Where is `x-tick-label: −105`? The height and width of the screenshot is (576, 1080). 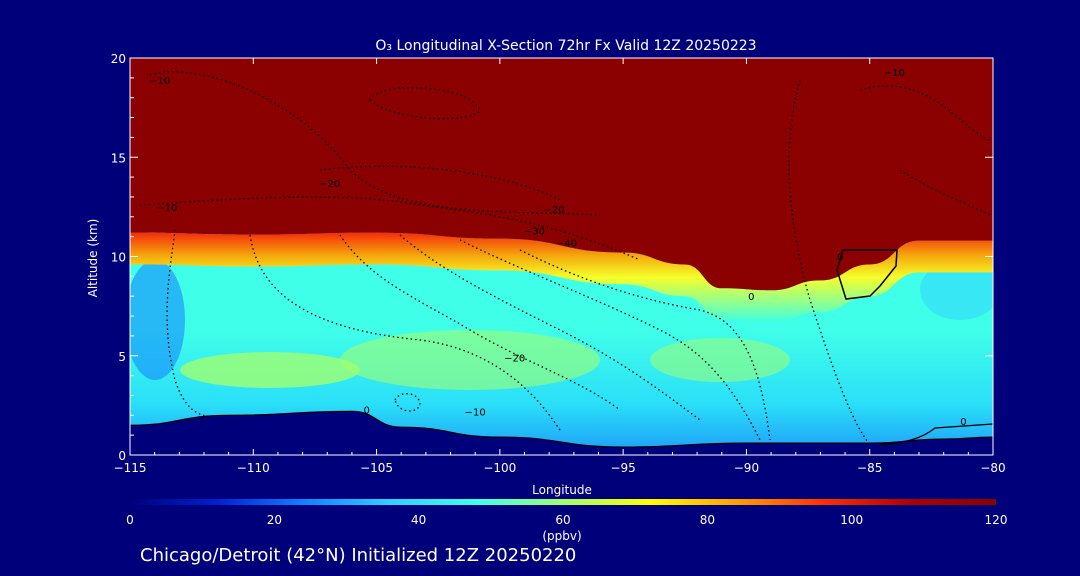
x-tick-label: −105 is located at coordinates (376, 468).